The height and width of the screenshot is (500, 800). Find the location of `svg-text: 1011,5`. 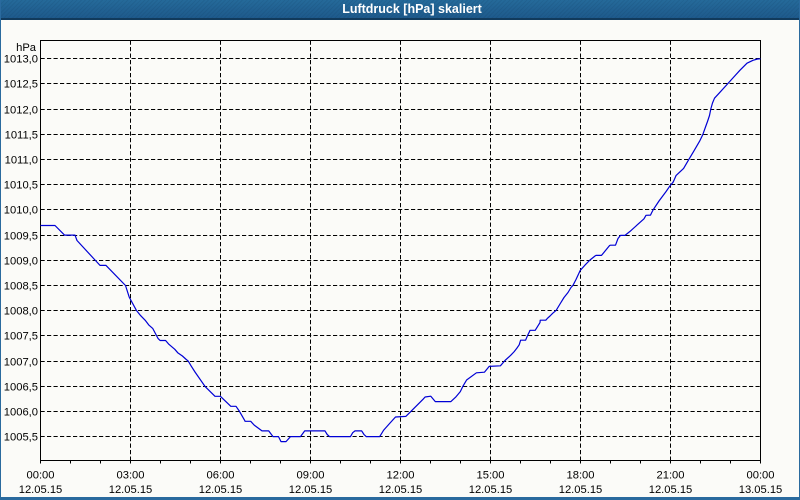

svg-text: 1011,5 is located at coordinates (21, 136).